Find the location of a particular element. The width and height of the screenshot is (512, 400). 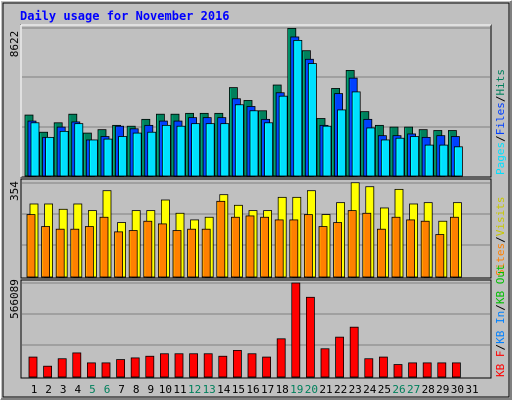

day-label: 11 is located at coordinates (179, 389).